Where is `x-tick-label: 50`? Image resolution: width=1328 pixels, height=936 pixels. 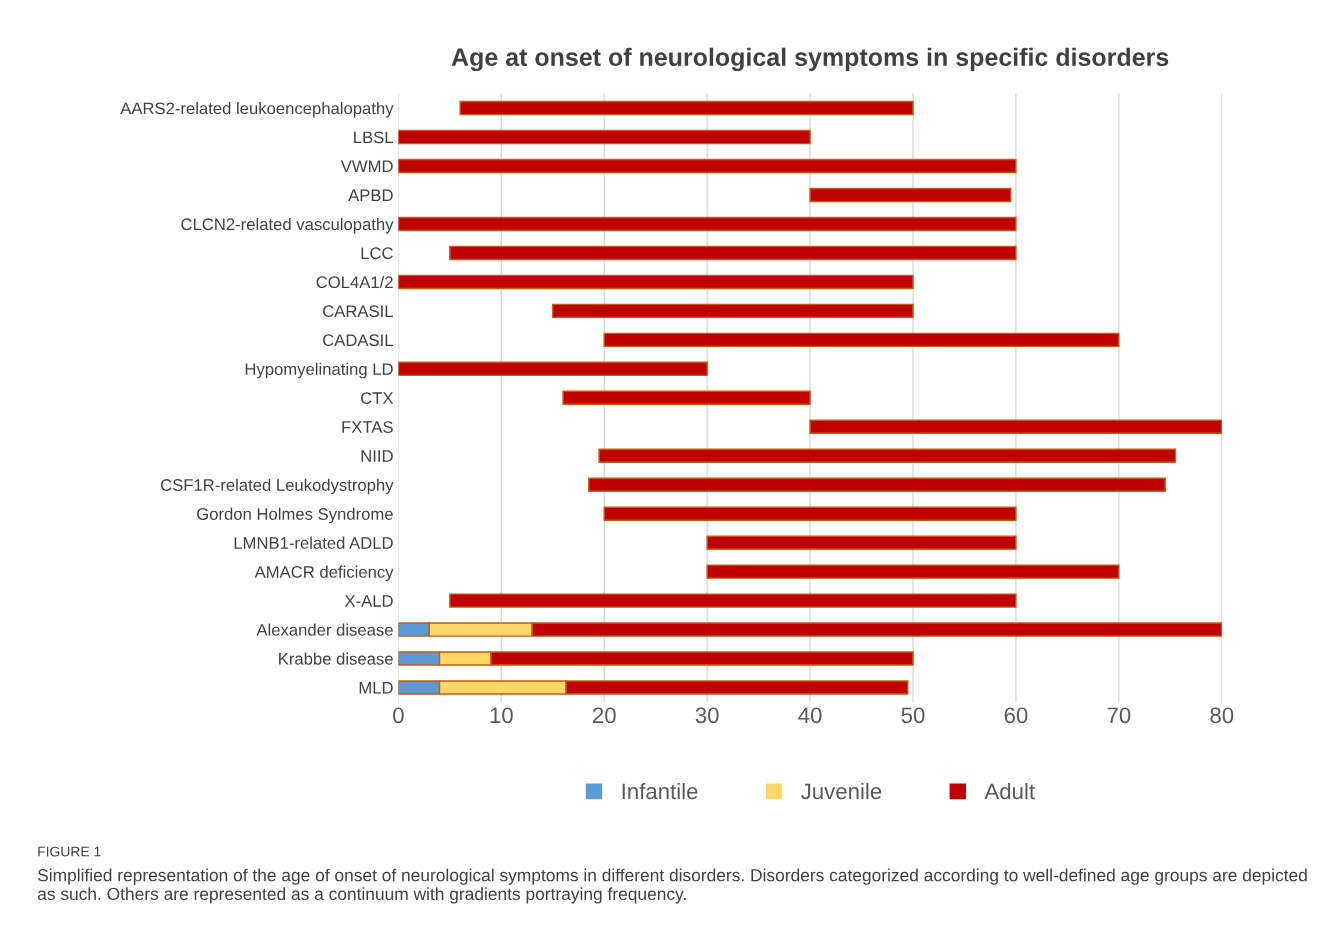 x-tick-label: 50 is located at coordinates (913, 715).